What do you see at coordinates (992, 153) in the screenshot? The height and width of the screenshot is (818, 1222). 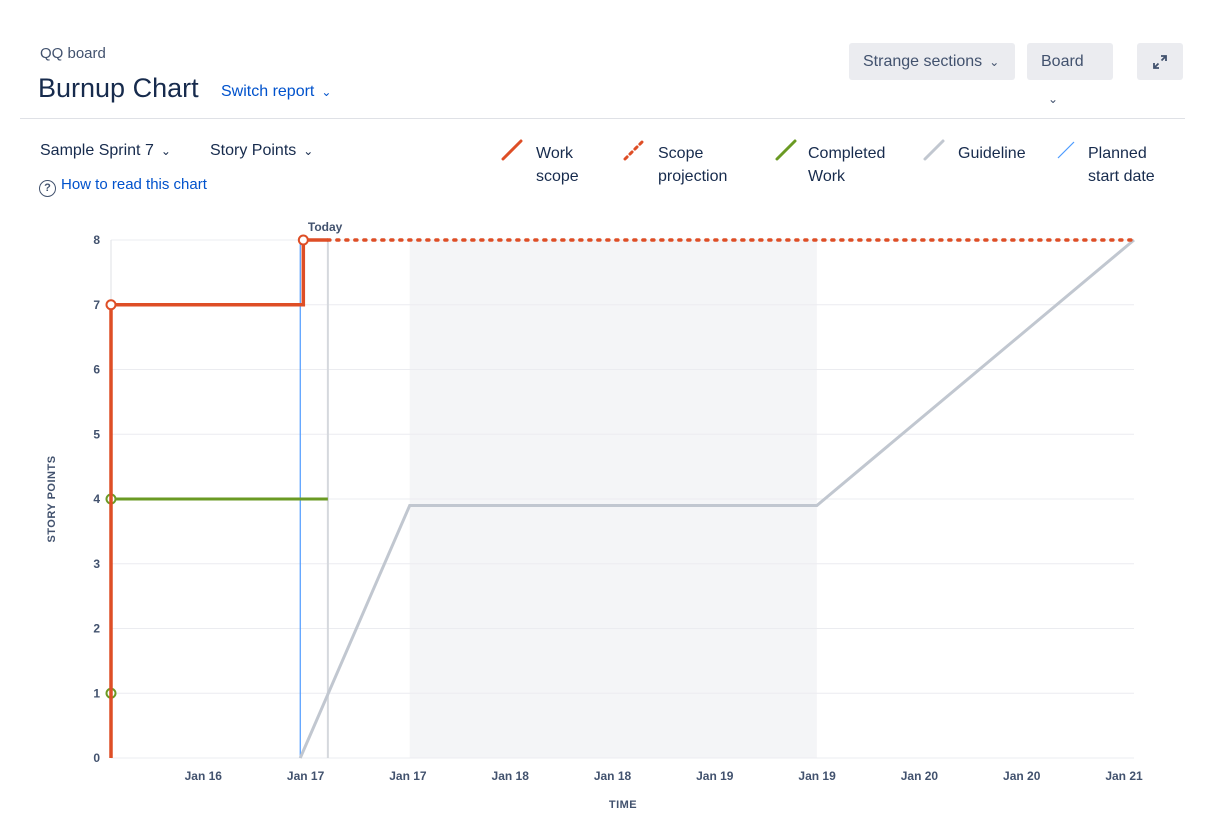 I see `legend-guideline: Guideline` at bounding box center [992, 153].